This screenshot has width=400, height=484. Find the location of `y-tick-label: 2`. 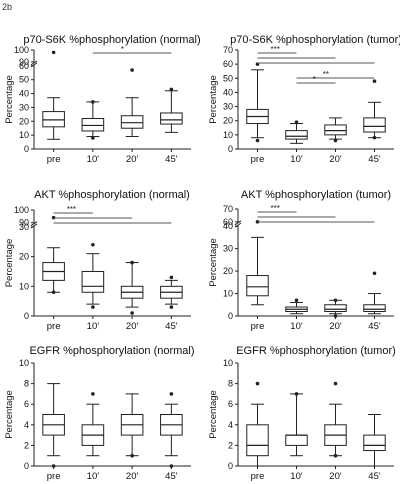

y-tick-label: 2 is located at coordinates (230, 445).